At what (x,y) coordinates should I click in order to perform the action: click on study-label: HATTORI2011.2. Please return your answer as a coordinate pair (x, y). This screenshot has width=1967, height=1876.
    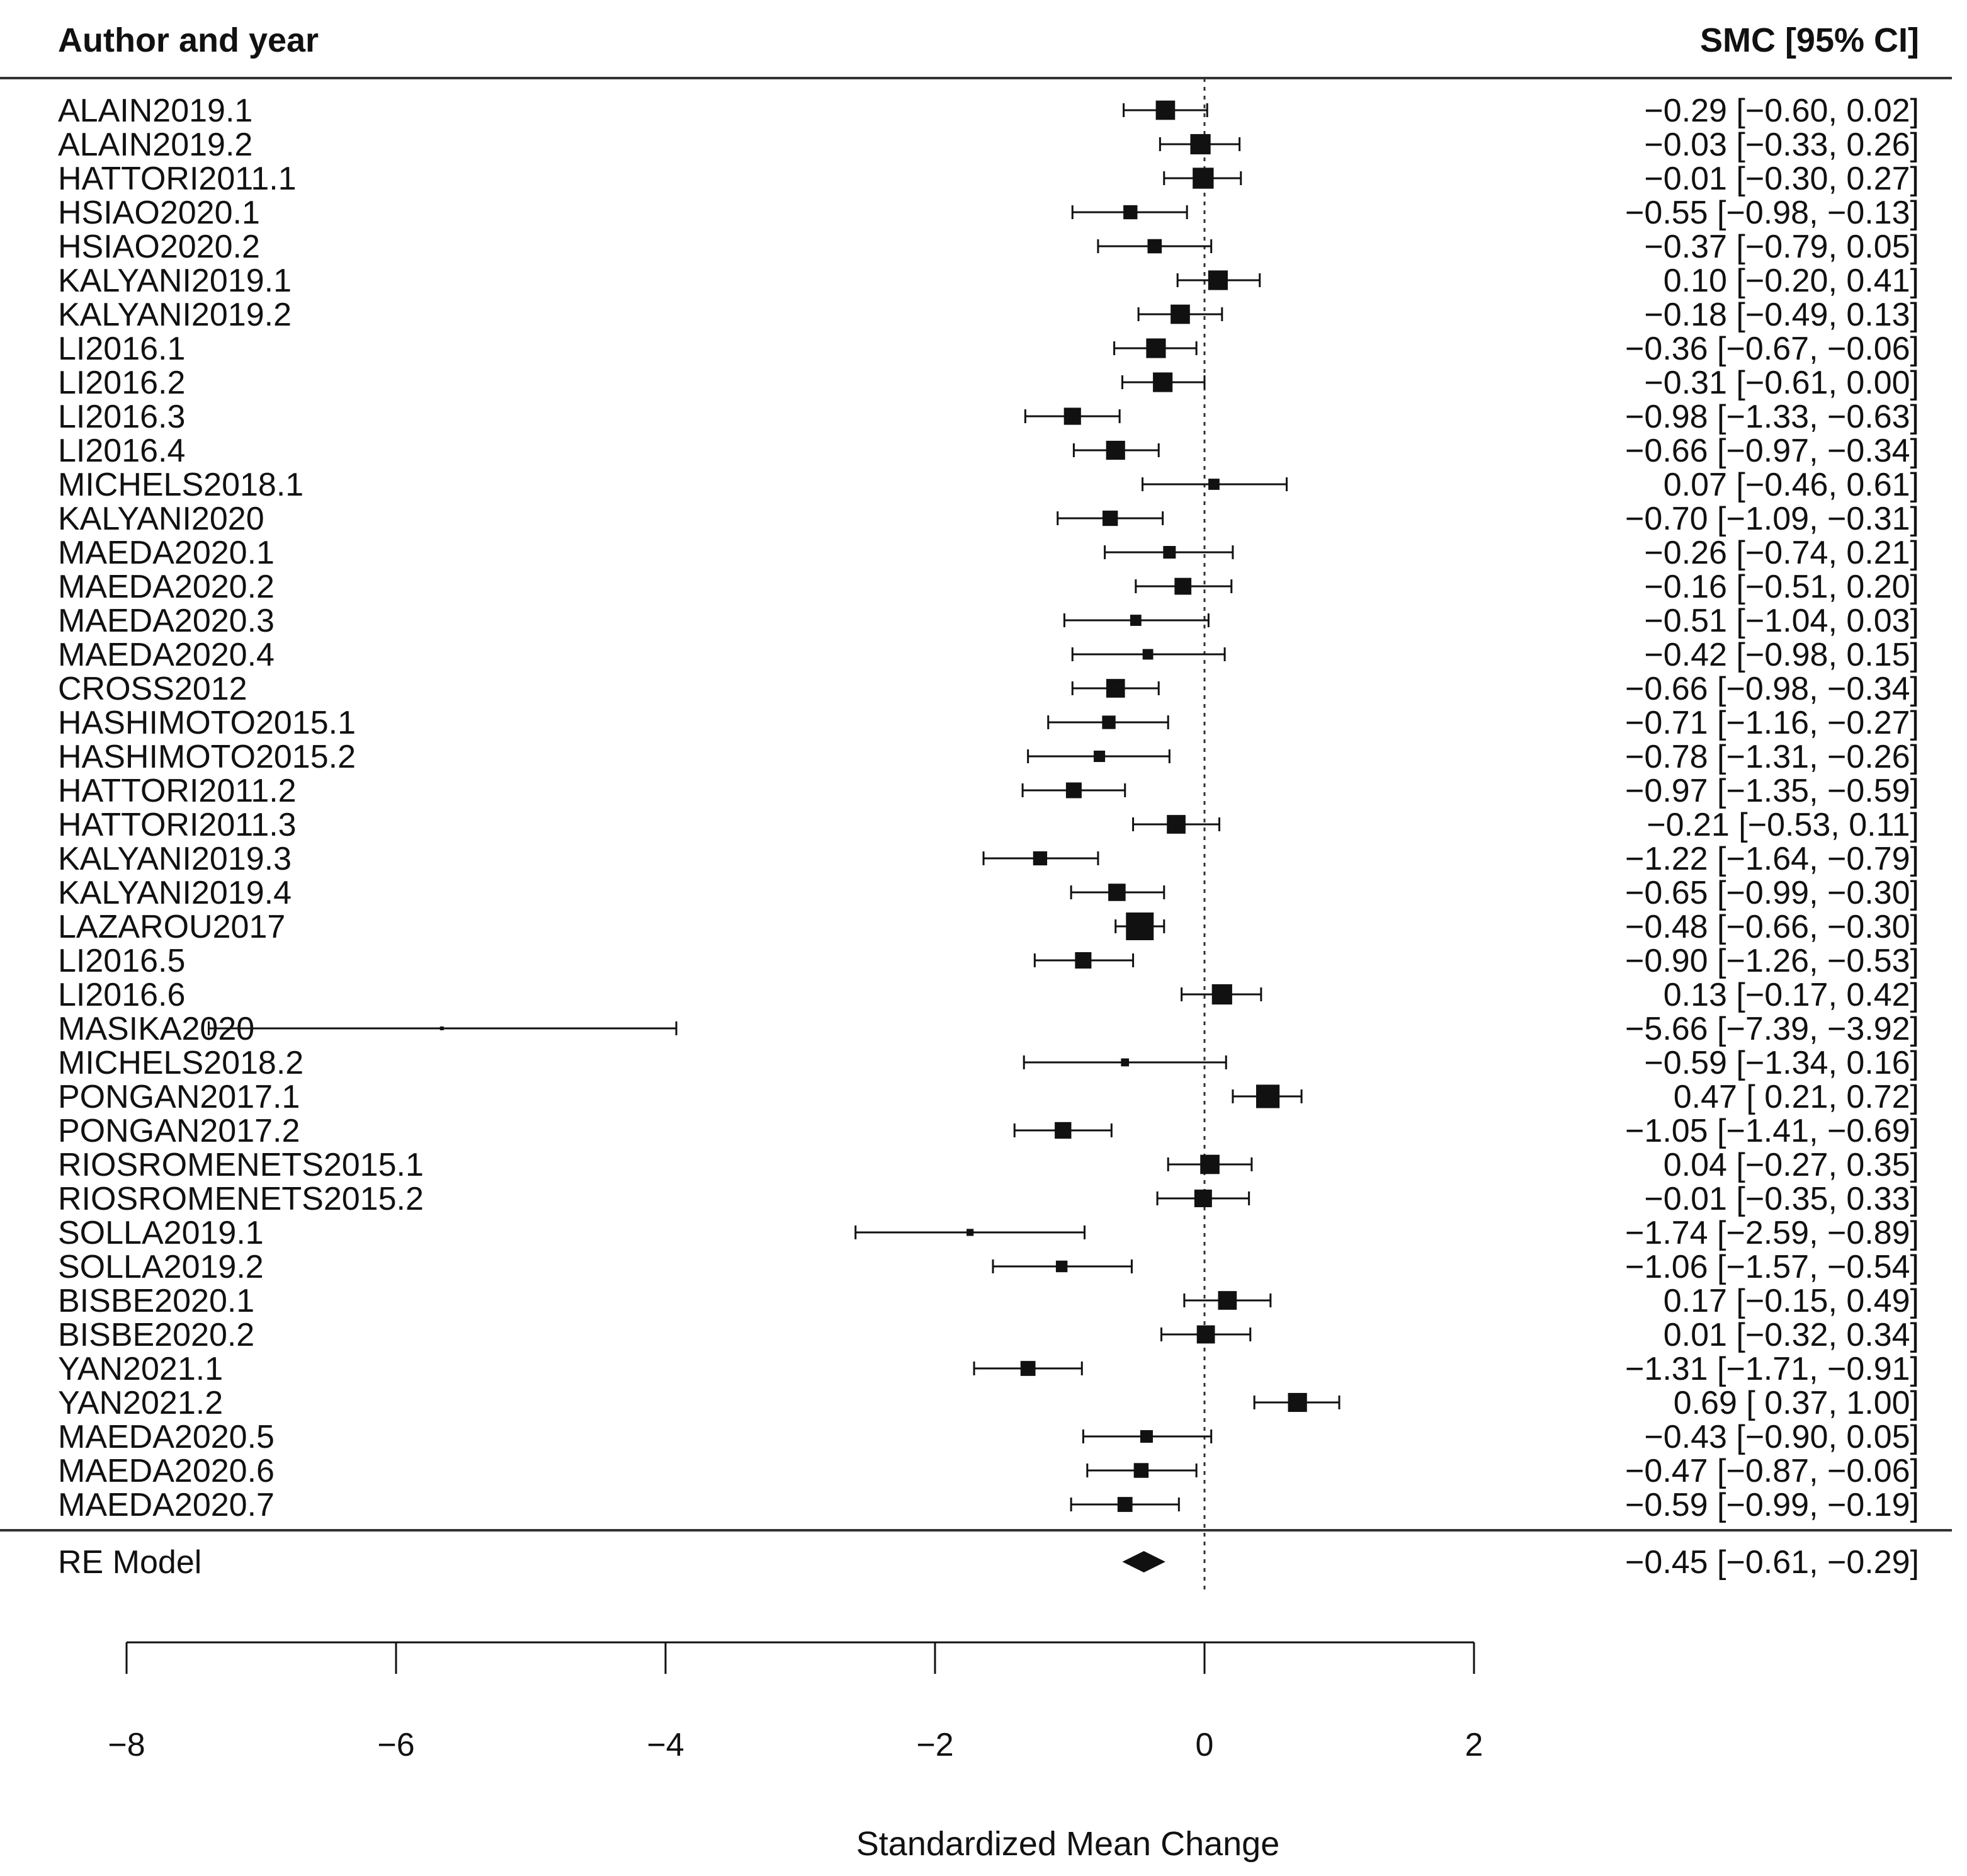
    Looking at the image, I should click on (177, 791).